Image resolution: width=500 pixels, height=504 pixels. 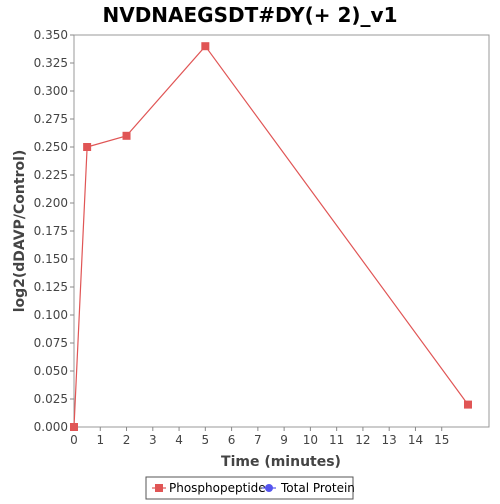 What do you see at coordinates (20, 231) in the screenshot?
I see `y-axis-label: log2(dDAVP/Control)` at bounding box center [20, 231].